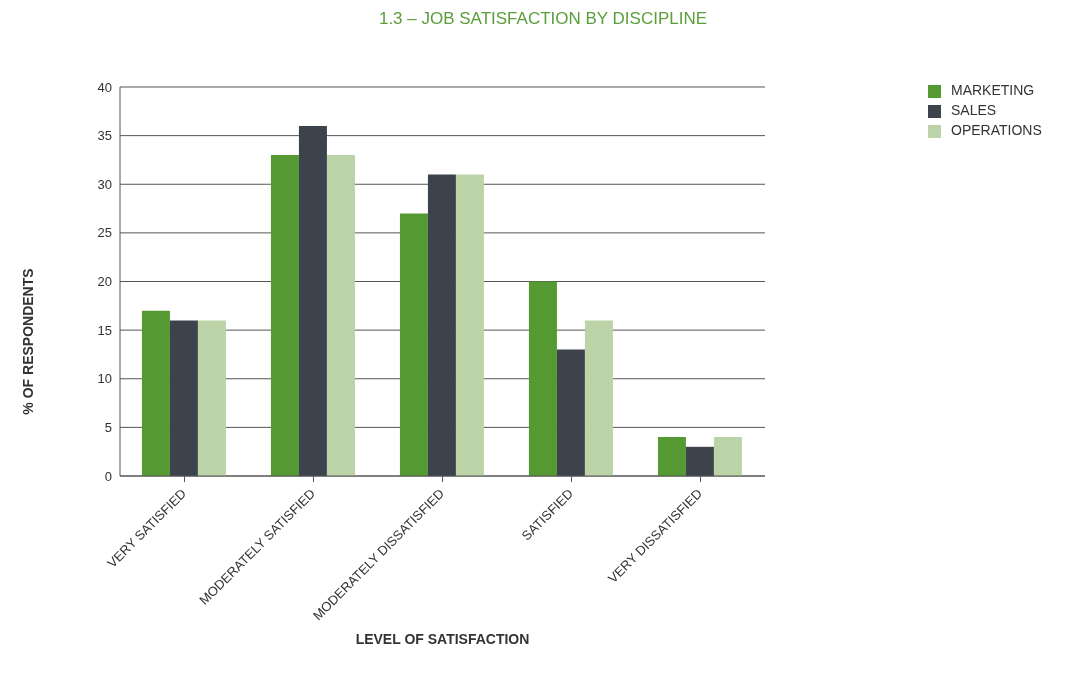 The width and height of the screenshot is (1086, 679). What do you see at coordinates (993, 90) in the screenshot?
I see `legend-label: MARKETING` at bounding box center [993, 90].